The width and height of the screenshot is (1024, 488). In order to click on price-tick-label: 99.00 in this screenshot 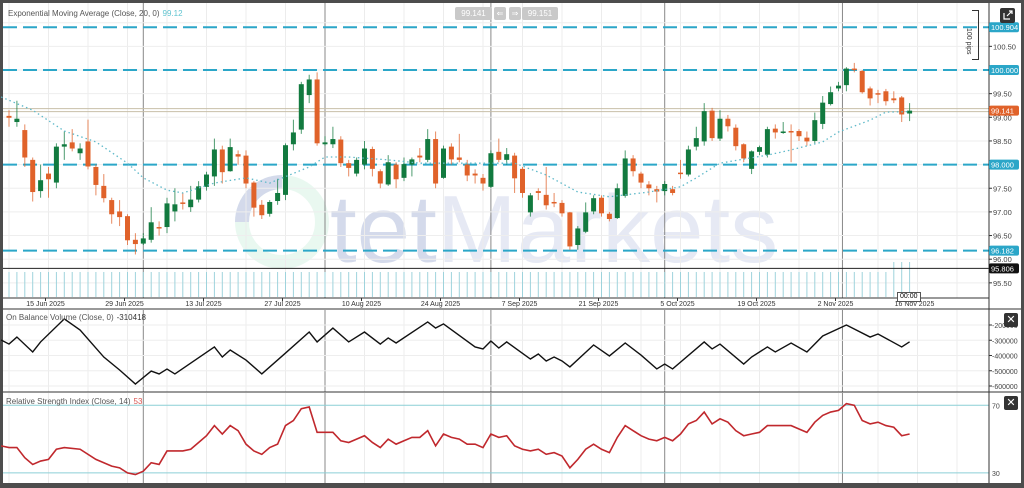, I will do `click(1002, 117)`.